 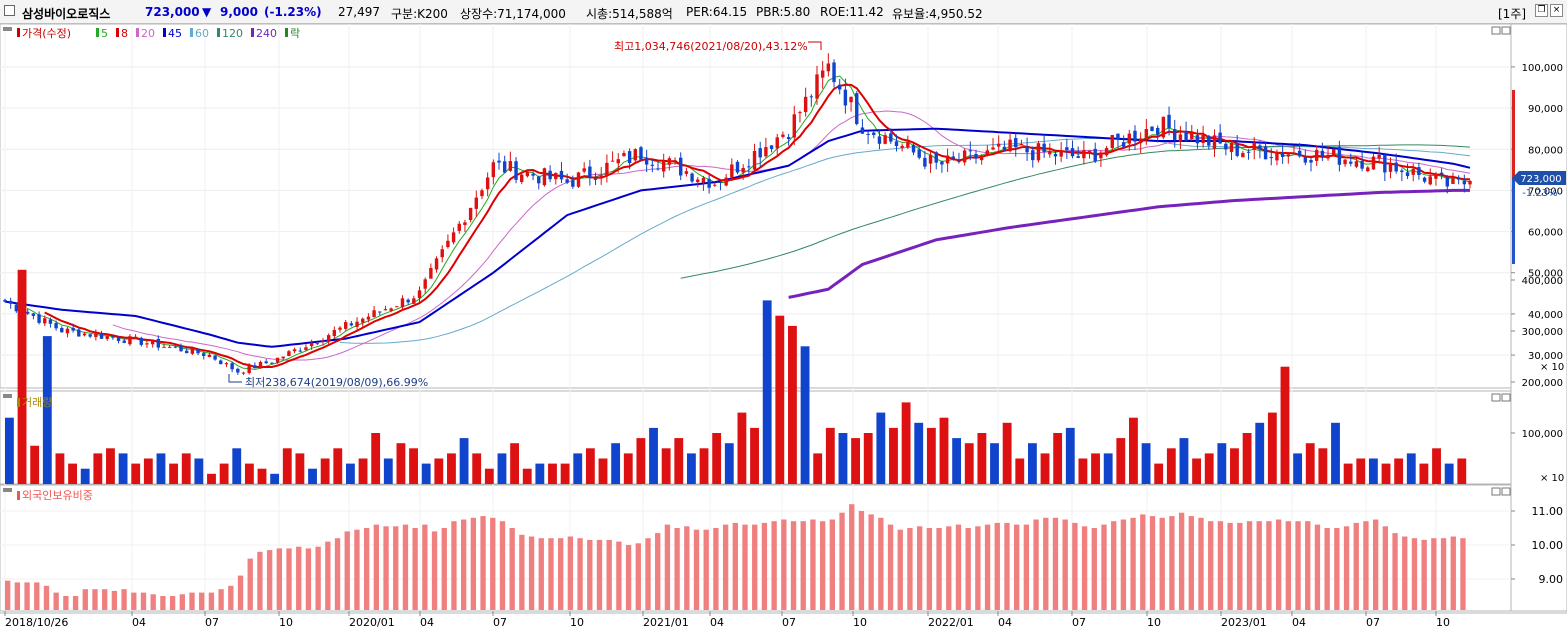 What do you see at coordinates (1496, 491) in the screenshot?
I see `foreign-maximize-icon` at bounding box center [1496, 491].